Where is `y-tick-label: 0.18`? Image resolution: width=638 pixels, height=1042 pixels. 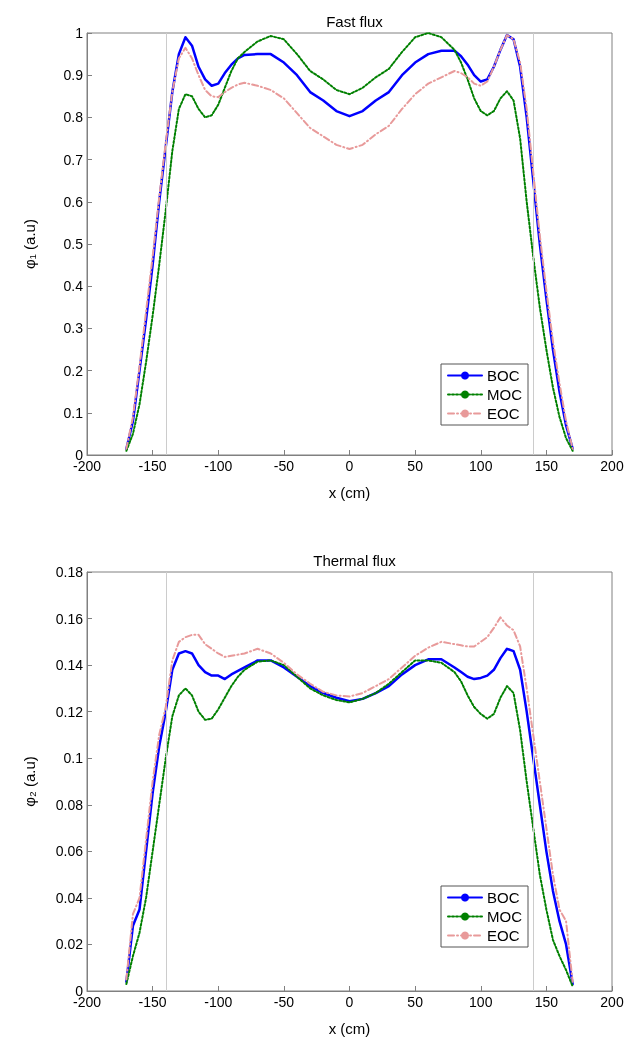
y-tick-label: 0.18 is located at coordinates (69, 572).